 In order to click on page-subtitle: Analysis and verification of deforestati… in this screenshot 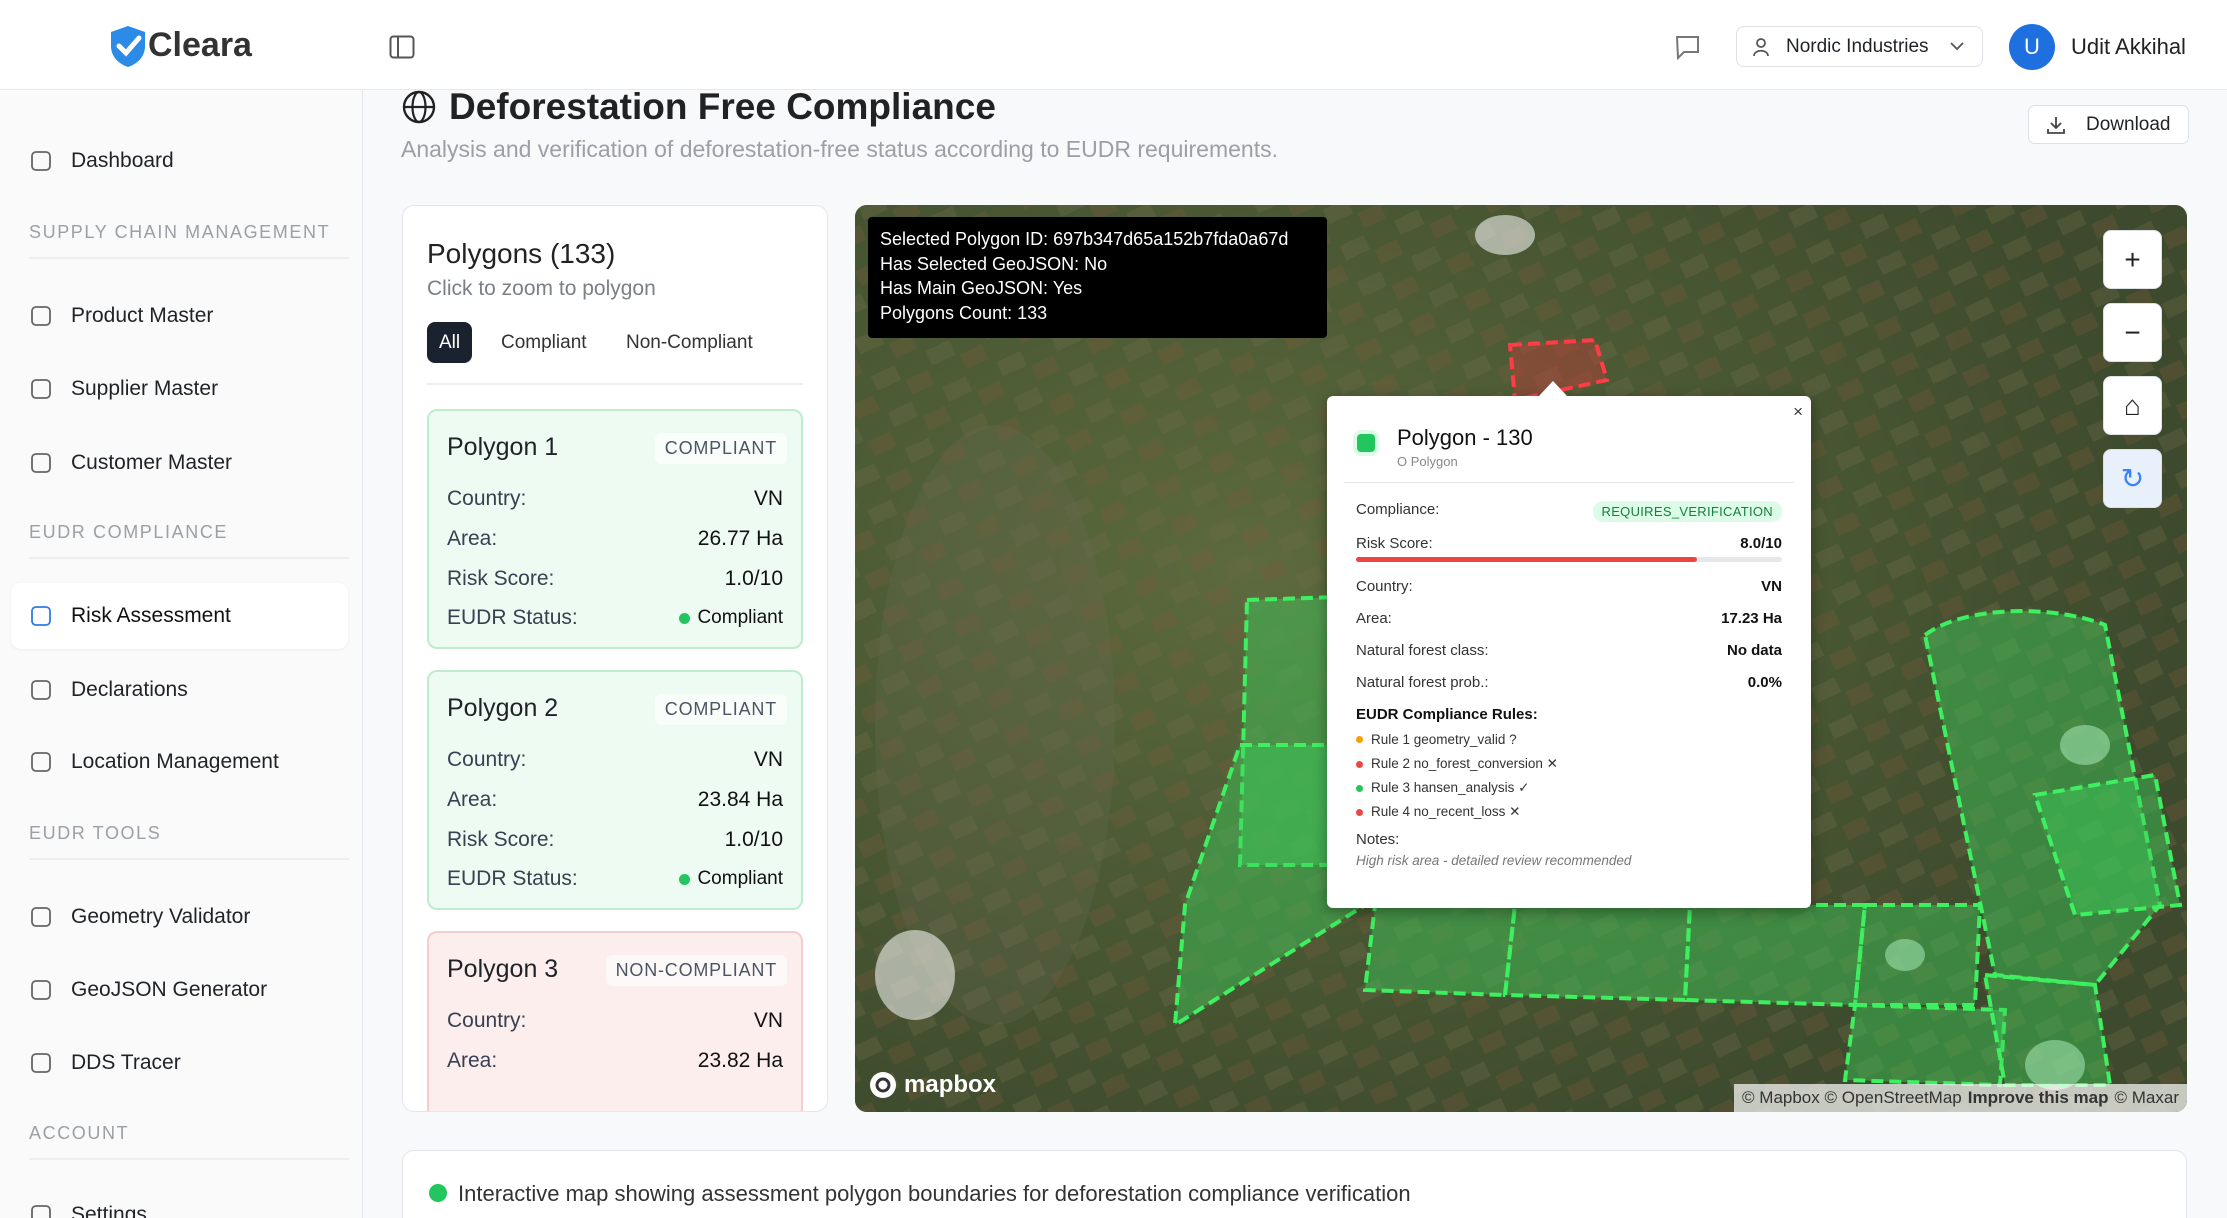, I will do `click(839, 149)`.